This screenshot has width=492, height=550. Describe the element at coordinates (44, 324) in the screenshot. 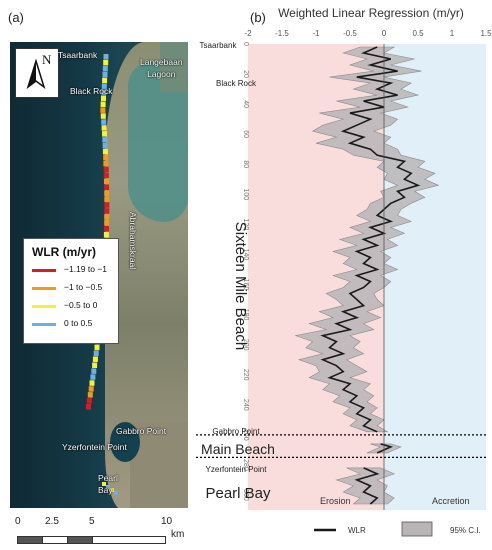

I see `legend-swatch-blue` at that location.